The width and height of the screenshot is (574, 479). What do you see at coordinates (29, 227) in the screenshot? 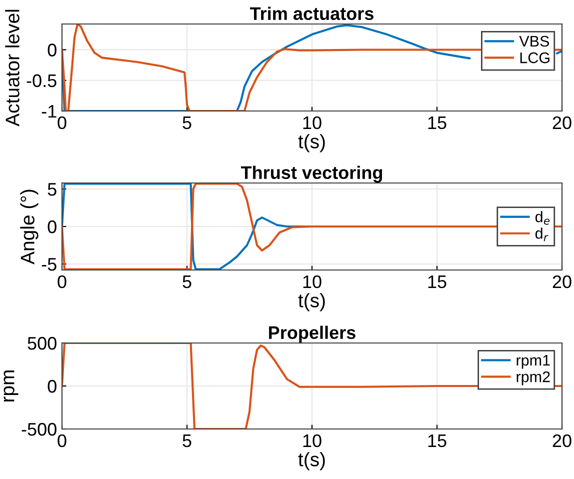
I see `y-axis-title: Angle (°)` at bounding box center [29, 227].